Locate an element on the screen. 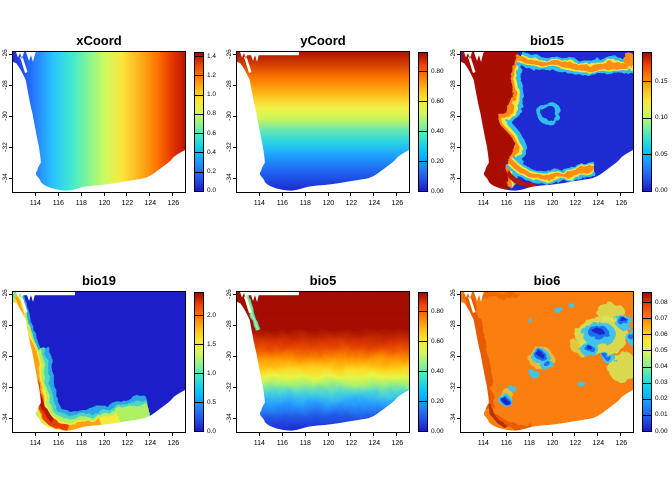 This screenshot has height=480, width=672. legend-tick-label: 1.0 is located at coordinates (212, 373).